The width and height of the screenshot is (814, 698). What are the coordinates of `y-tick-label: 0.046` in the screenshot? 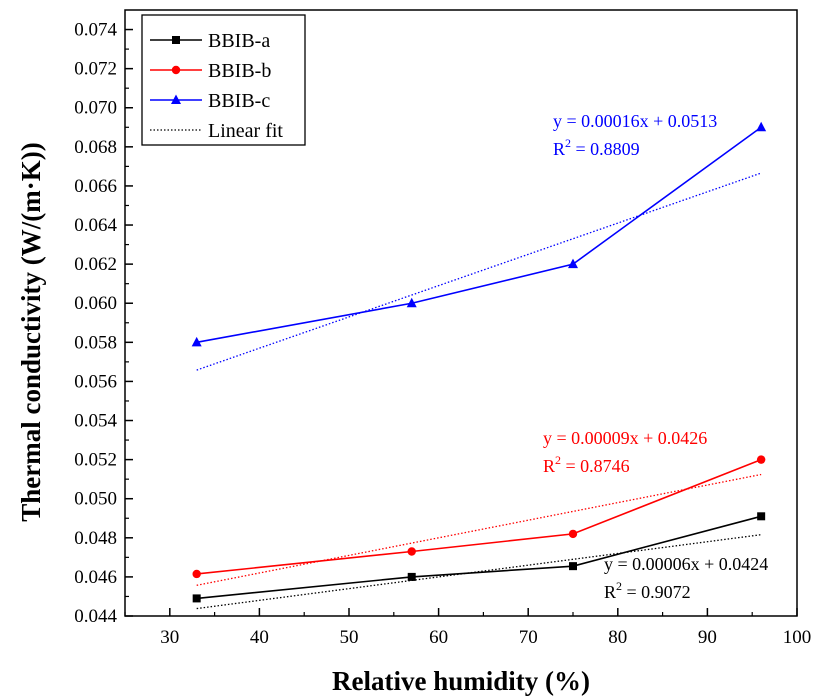 It's located at (95, 577).